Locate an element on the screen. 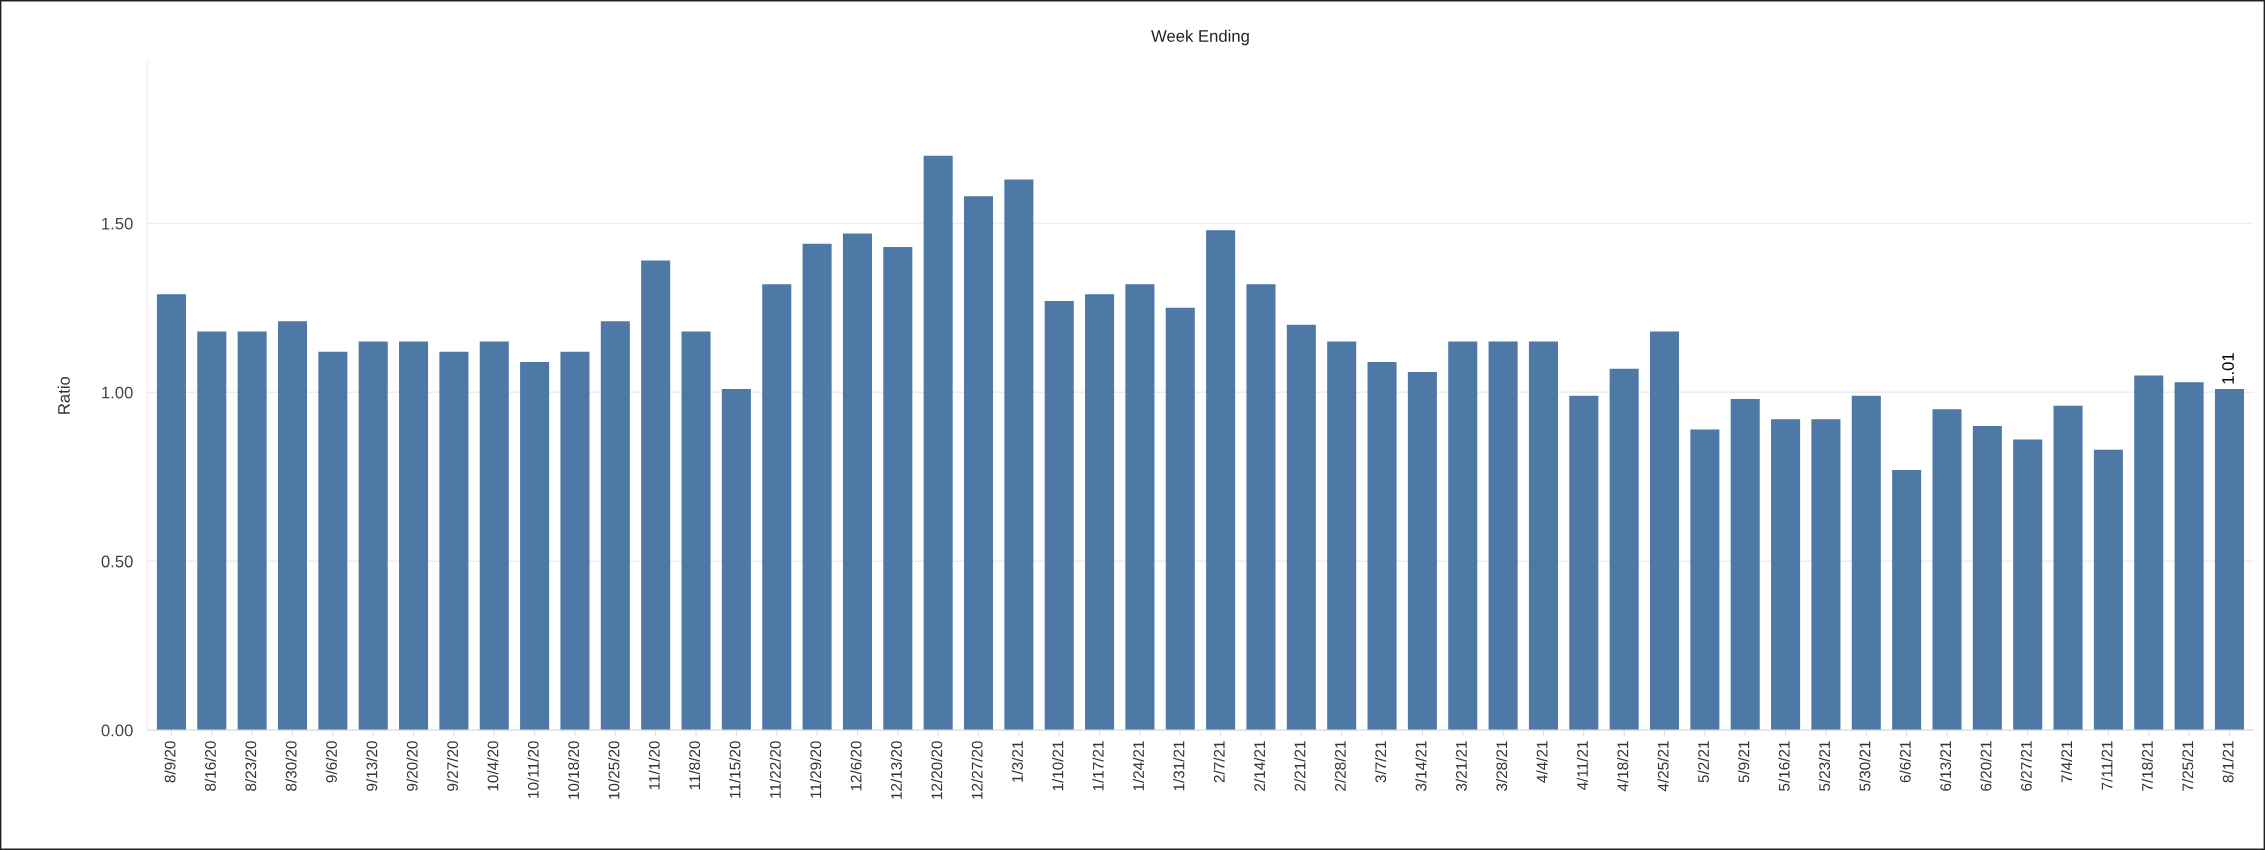  x-tick-label: 3/14/21 is located at coordinates (1421, 766).